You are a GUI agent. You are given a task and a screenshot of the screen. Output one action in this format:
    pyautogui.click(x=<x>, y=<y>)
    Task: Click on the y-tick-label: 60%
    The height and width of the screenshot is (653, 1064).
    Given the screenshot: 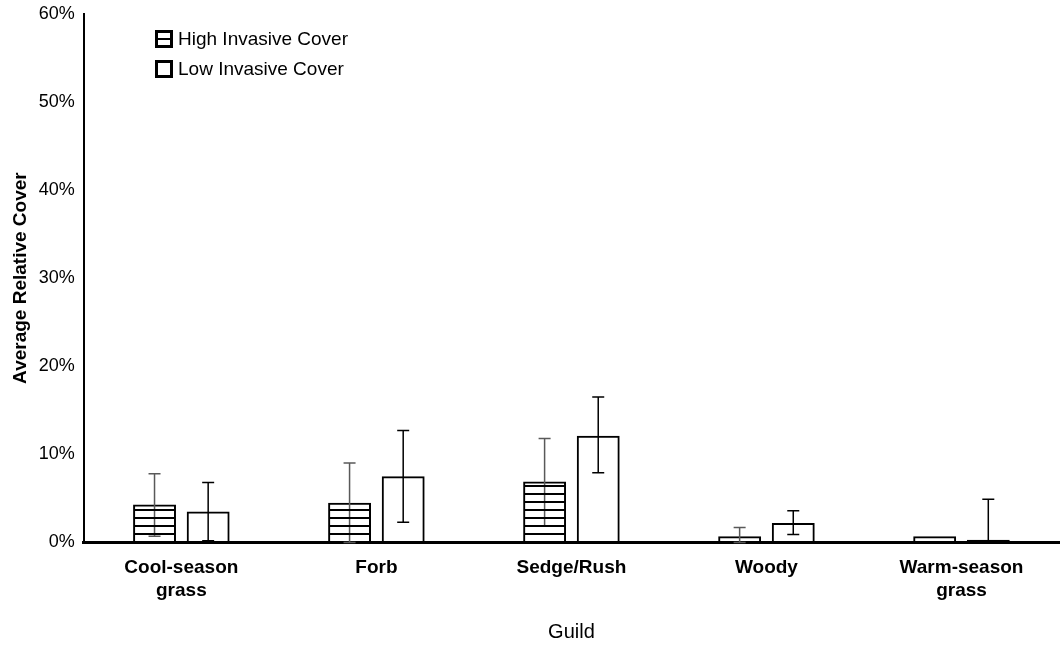 What is the action you would take?
    pyautogui.click(x=56, y=12)
    